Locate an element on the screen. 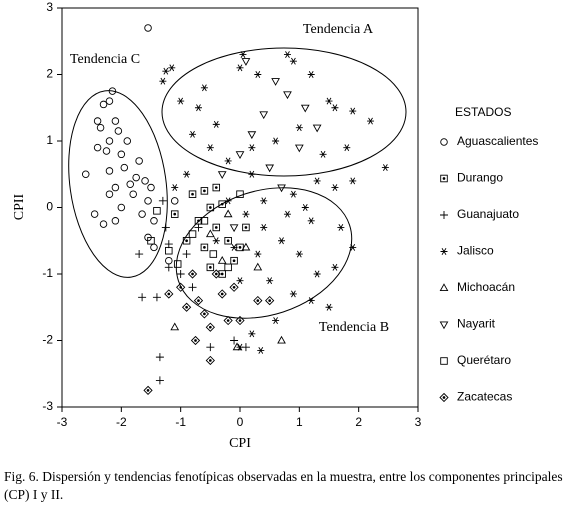 The image size is (567, 512). legend-label: Jalisco is located at coordinates (475, 251).